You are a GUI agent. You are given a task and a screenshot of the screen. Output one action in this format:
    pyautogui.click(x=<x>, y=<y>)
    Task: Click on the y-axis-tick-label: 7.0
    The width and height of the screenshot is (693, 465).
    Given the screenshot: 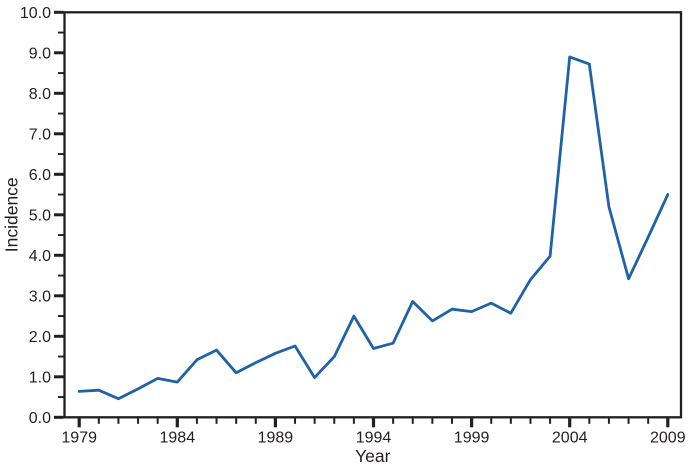 What is the action you would take?
    pyautogui.click(x=40, y=134)
    